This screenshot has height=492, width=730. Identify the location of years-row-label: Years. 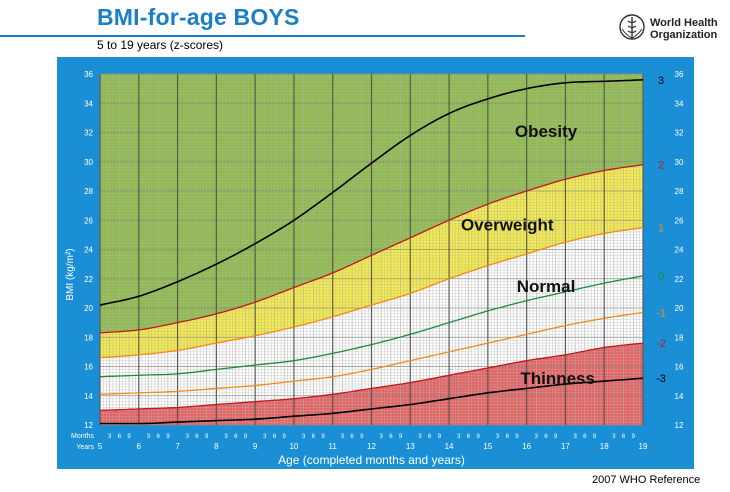
(85, 447).